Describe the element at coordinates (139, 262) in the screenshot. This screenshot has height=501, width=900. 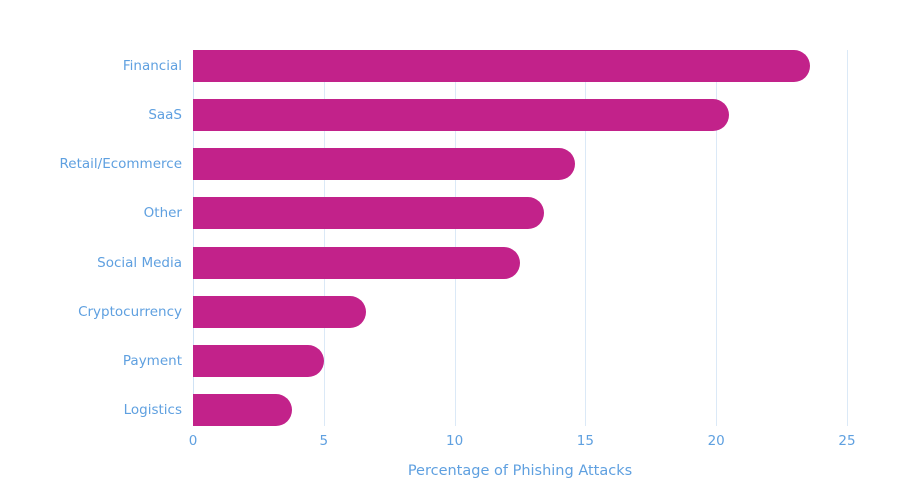
I see `category-label: Social Media` at that location.